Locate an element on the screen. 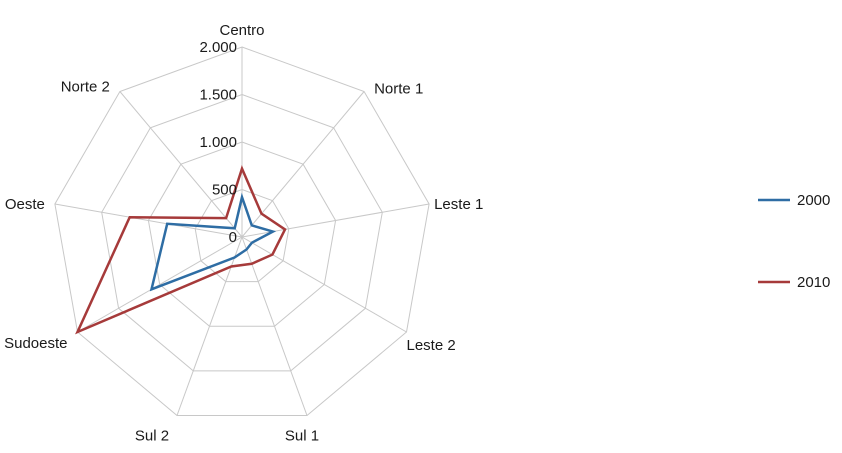  tick-label: 1.000 is located at coordinates (218, 142).